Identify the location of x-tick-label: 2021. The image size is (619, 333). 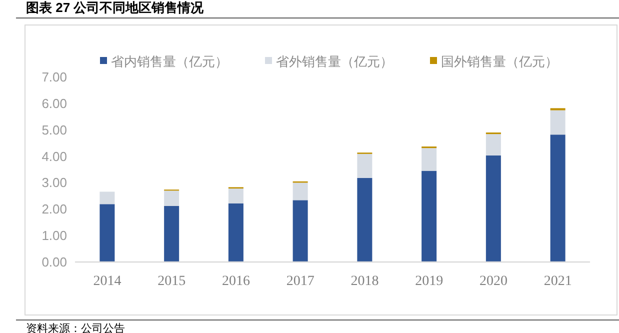
(558, 281).